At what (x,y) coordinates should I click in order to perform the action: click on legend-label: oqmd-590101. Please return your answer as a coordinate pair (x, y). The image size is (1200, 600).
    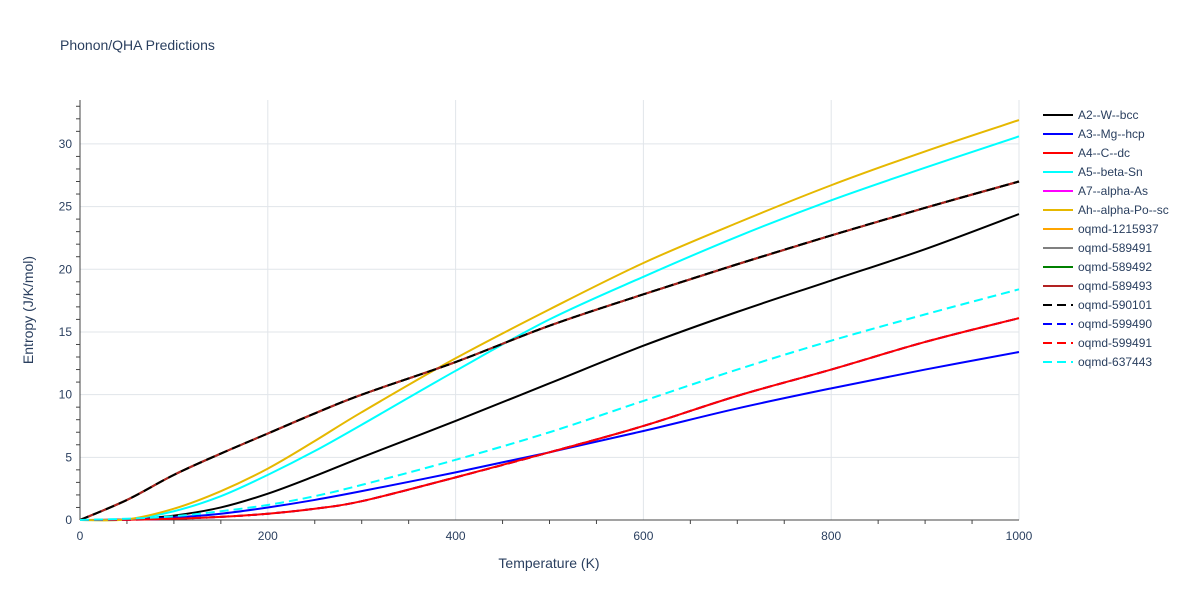
    Looking at the image, I should click on (1115, 305).